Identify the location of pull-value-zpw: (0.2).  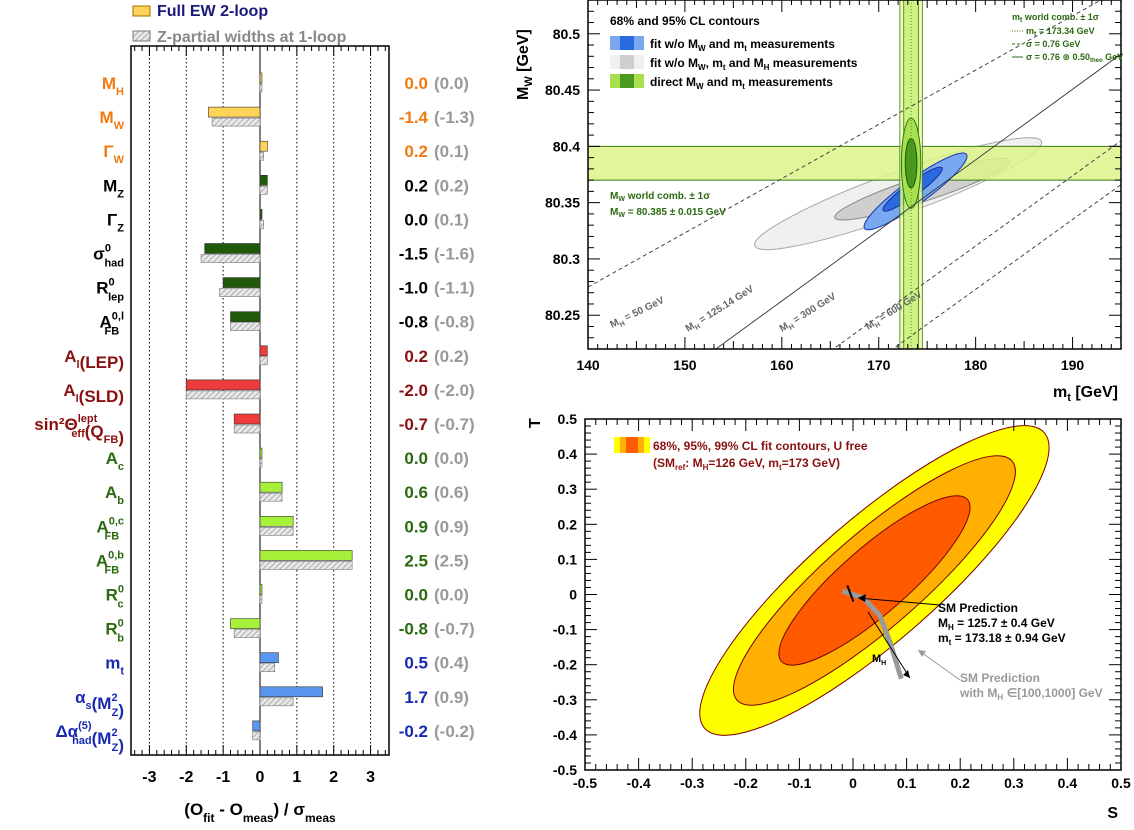
(451, 356).